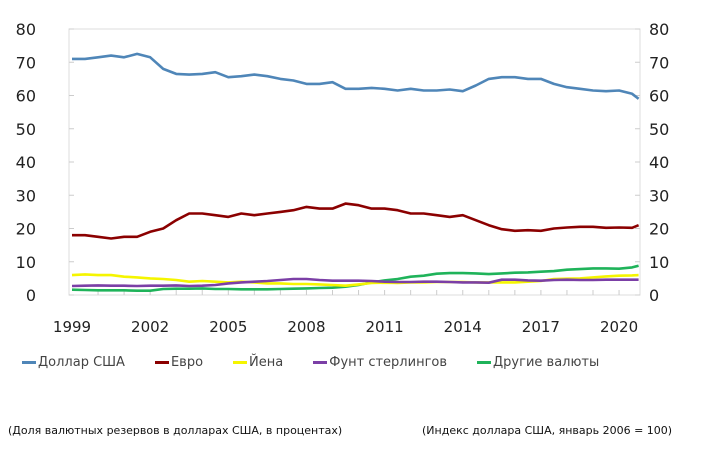 The height and width of the screenshot is (465, 703). Describe the element at coordinates (619, 327) in the screenshot. I see `x-tick-label: 2020` at that location.